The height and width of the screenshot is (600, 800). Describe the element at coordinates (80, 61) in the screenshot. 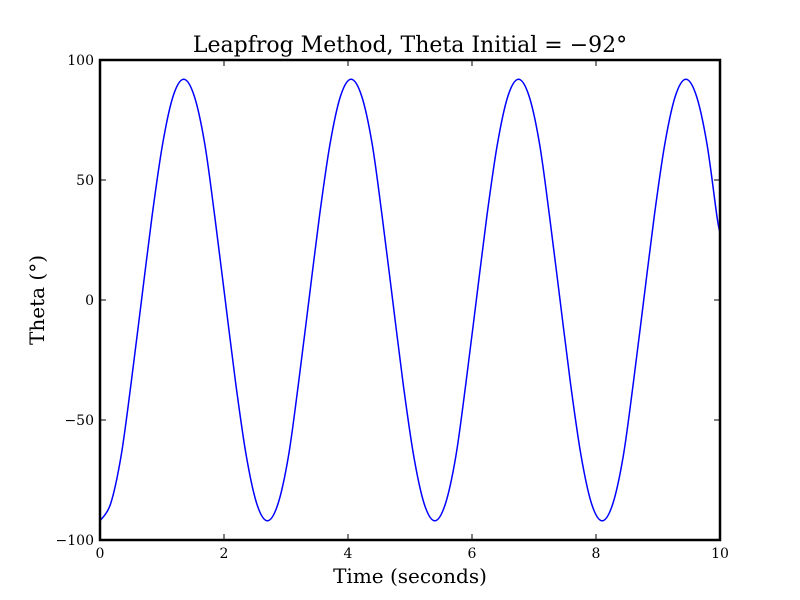

I see `y-tick-label: 100` at that location.